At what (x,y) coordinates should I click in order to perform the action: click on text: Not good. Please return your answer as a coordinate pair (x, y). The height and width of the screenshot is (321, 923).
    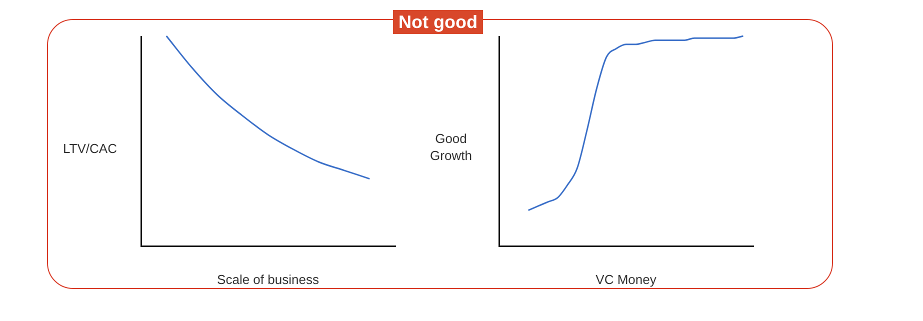
    Looking at the image, I should click on (438, 22).